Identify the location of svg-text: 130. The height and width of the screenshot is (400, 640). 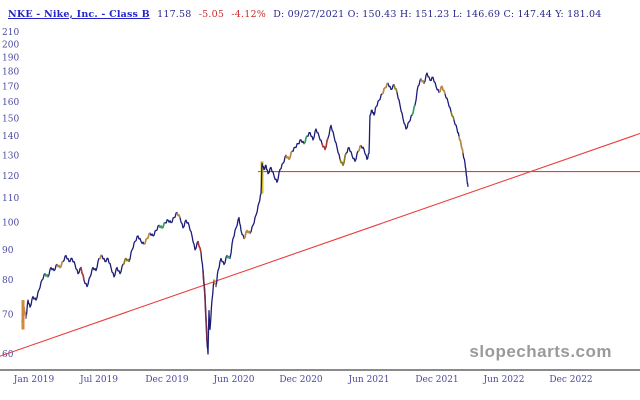
(10, 156).